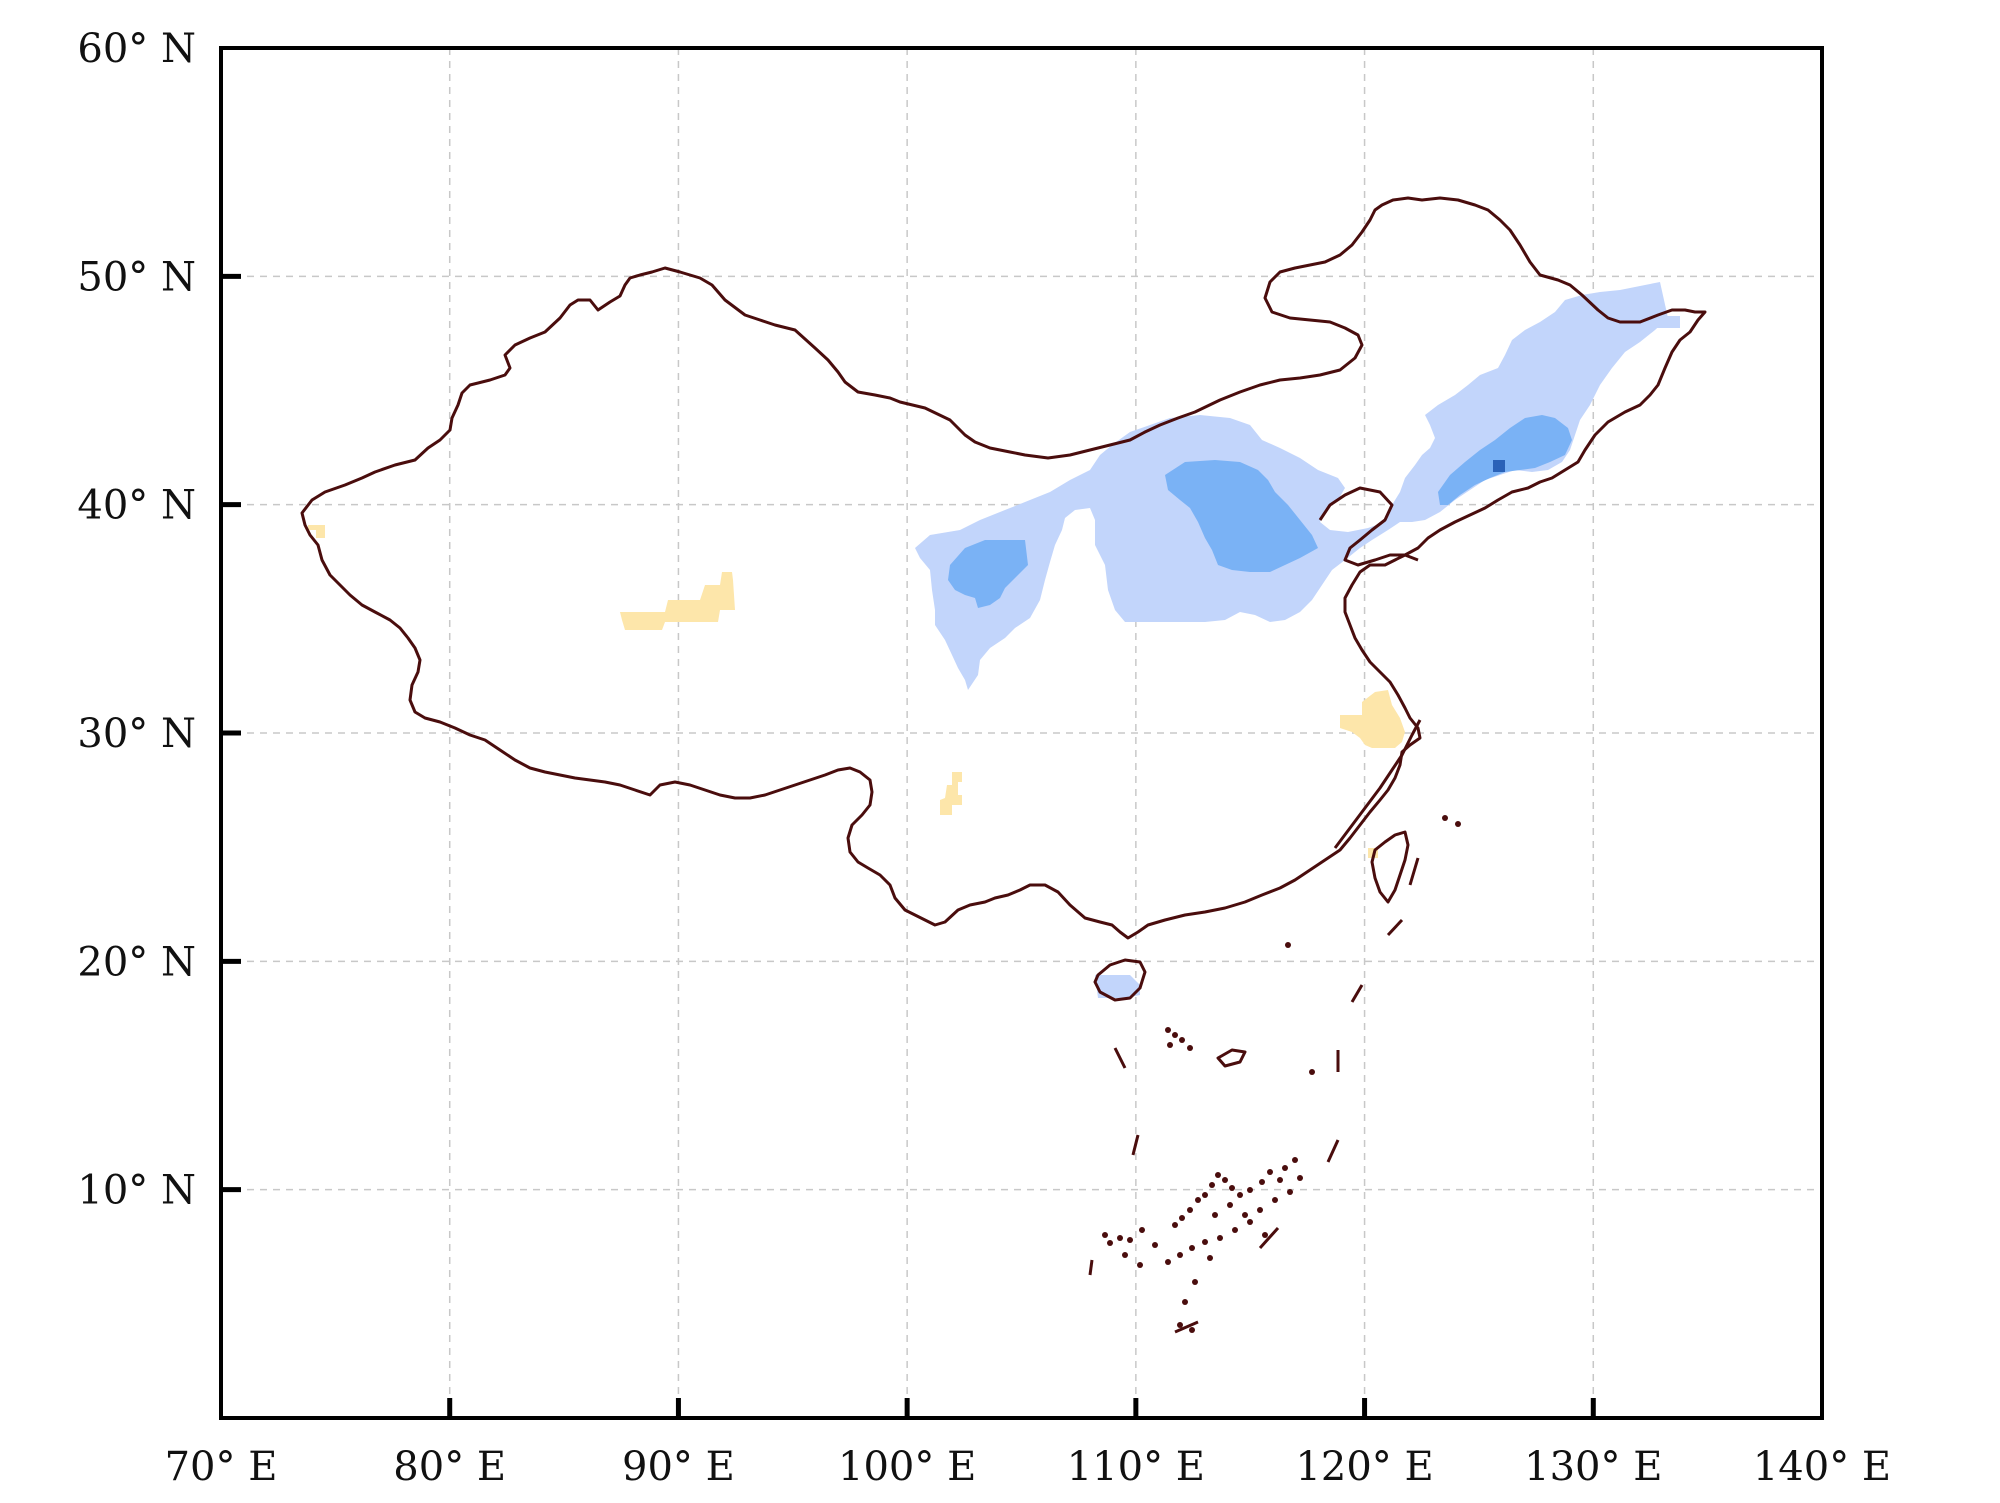  Describe the element at coordinates (1372, 719) in the screenshot. I see `yellow-patch-east` at that location.